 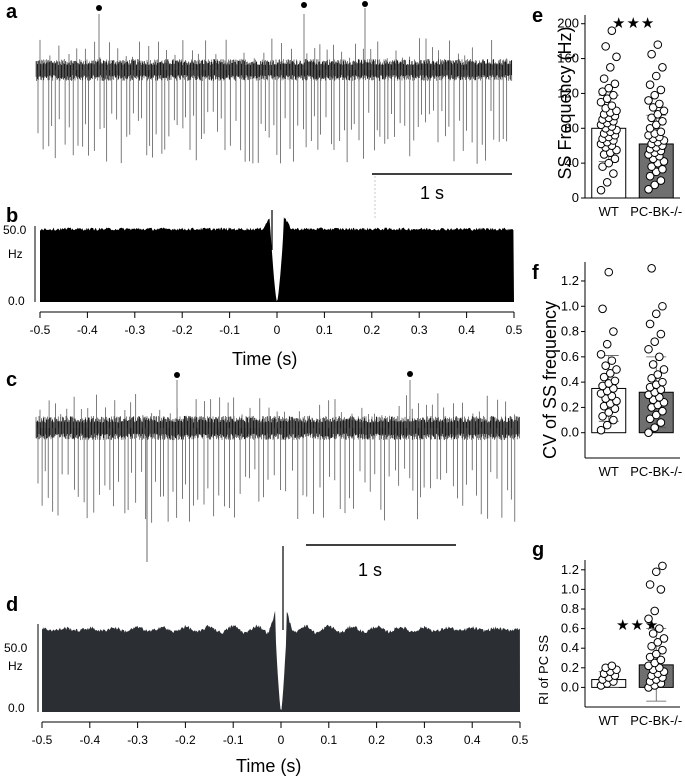 I want to click on histogram-b-ytick-bottom: 0.0, so click(x=16, y=301).